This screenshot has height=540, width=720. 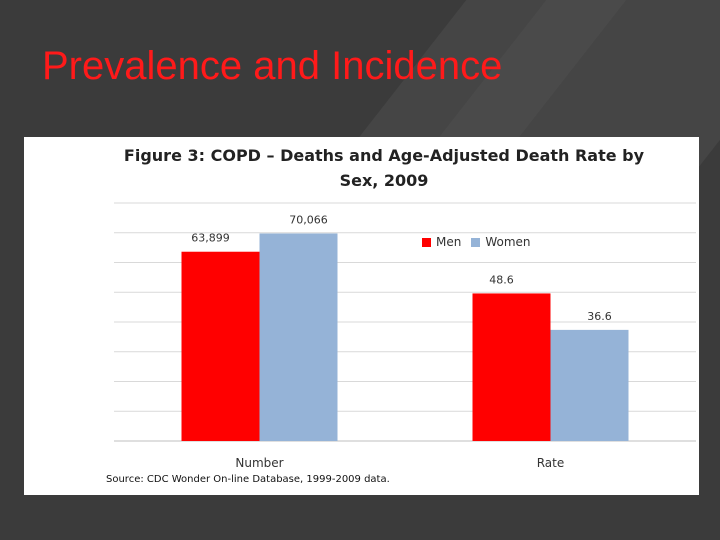 What do you see at coordinates (511, 367) in the screenshot?
I see `bar-men-rate` at bounding box center [511, 367].